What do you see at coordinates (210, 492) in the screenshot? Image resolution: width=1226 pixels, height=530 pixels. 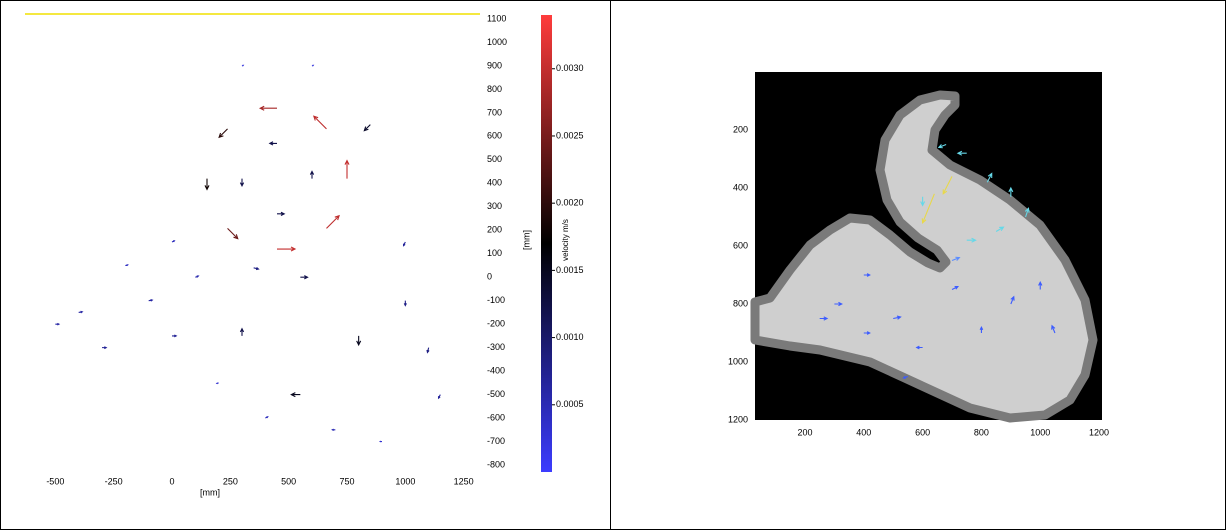 I see `x-axis-label: [mm]` at bounding box center [210, 492].